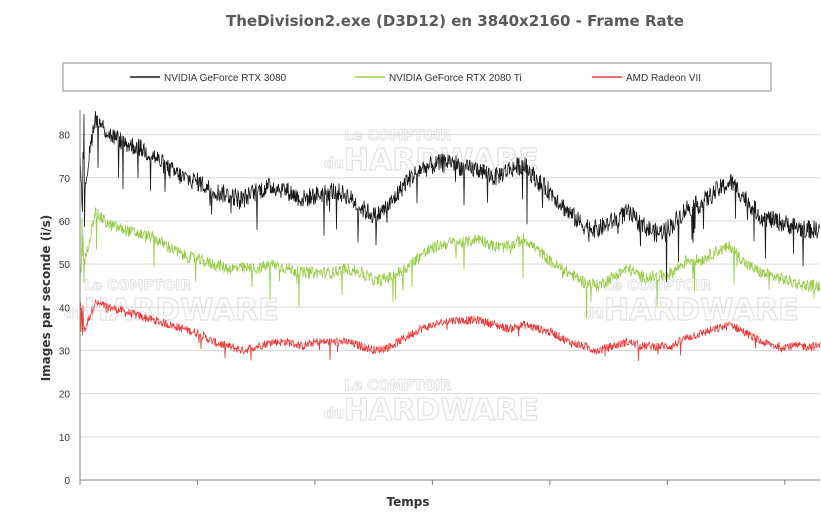 This screenshot has height=525, width=821. What do you see at coordinates (65, 438) in the screenshot?
I see `y-tick-label: 10` at bounding box center [65, 438].